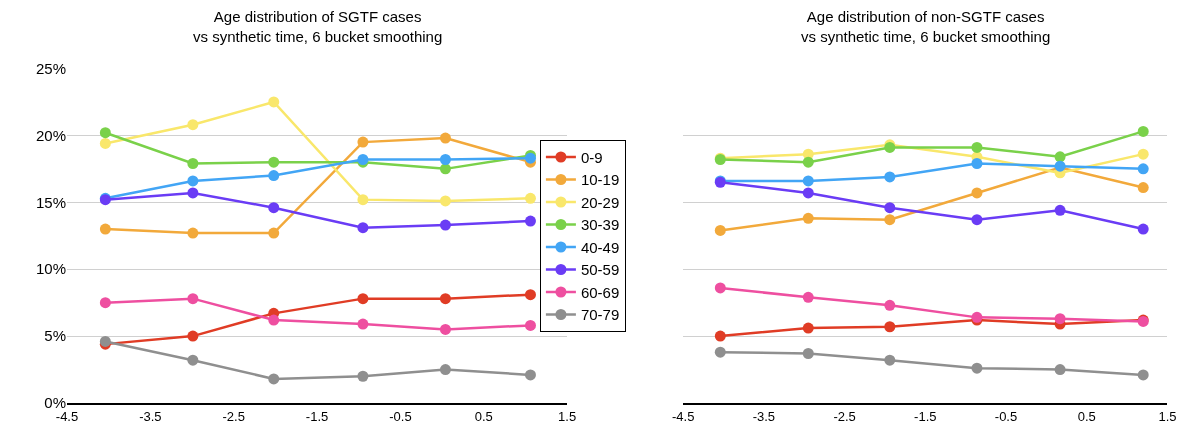 This screenshot has height=428, width=1184. What do you see at coordinates (600, 270) in the screenshot?
I see `legend-label: 50-59` at bounding box center [600, 270].